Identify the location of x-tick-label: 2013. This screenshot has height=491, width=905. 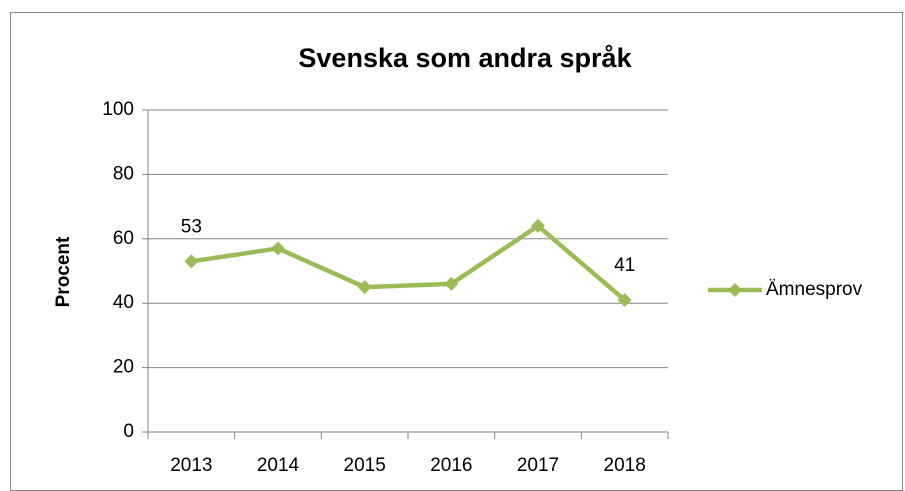
(191, 465).